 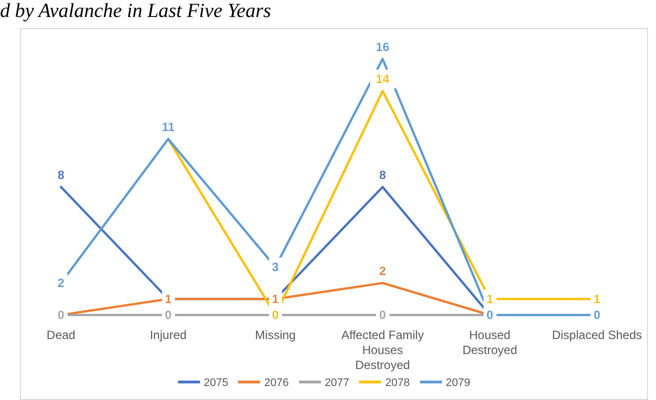 What do you see at coordinates (136, 11) in the screenshot?
I see `chart-title: d by Avalanche in Last Five Years` at bounding box center [136, 11].